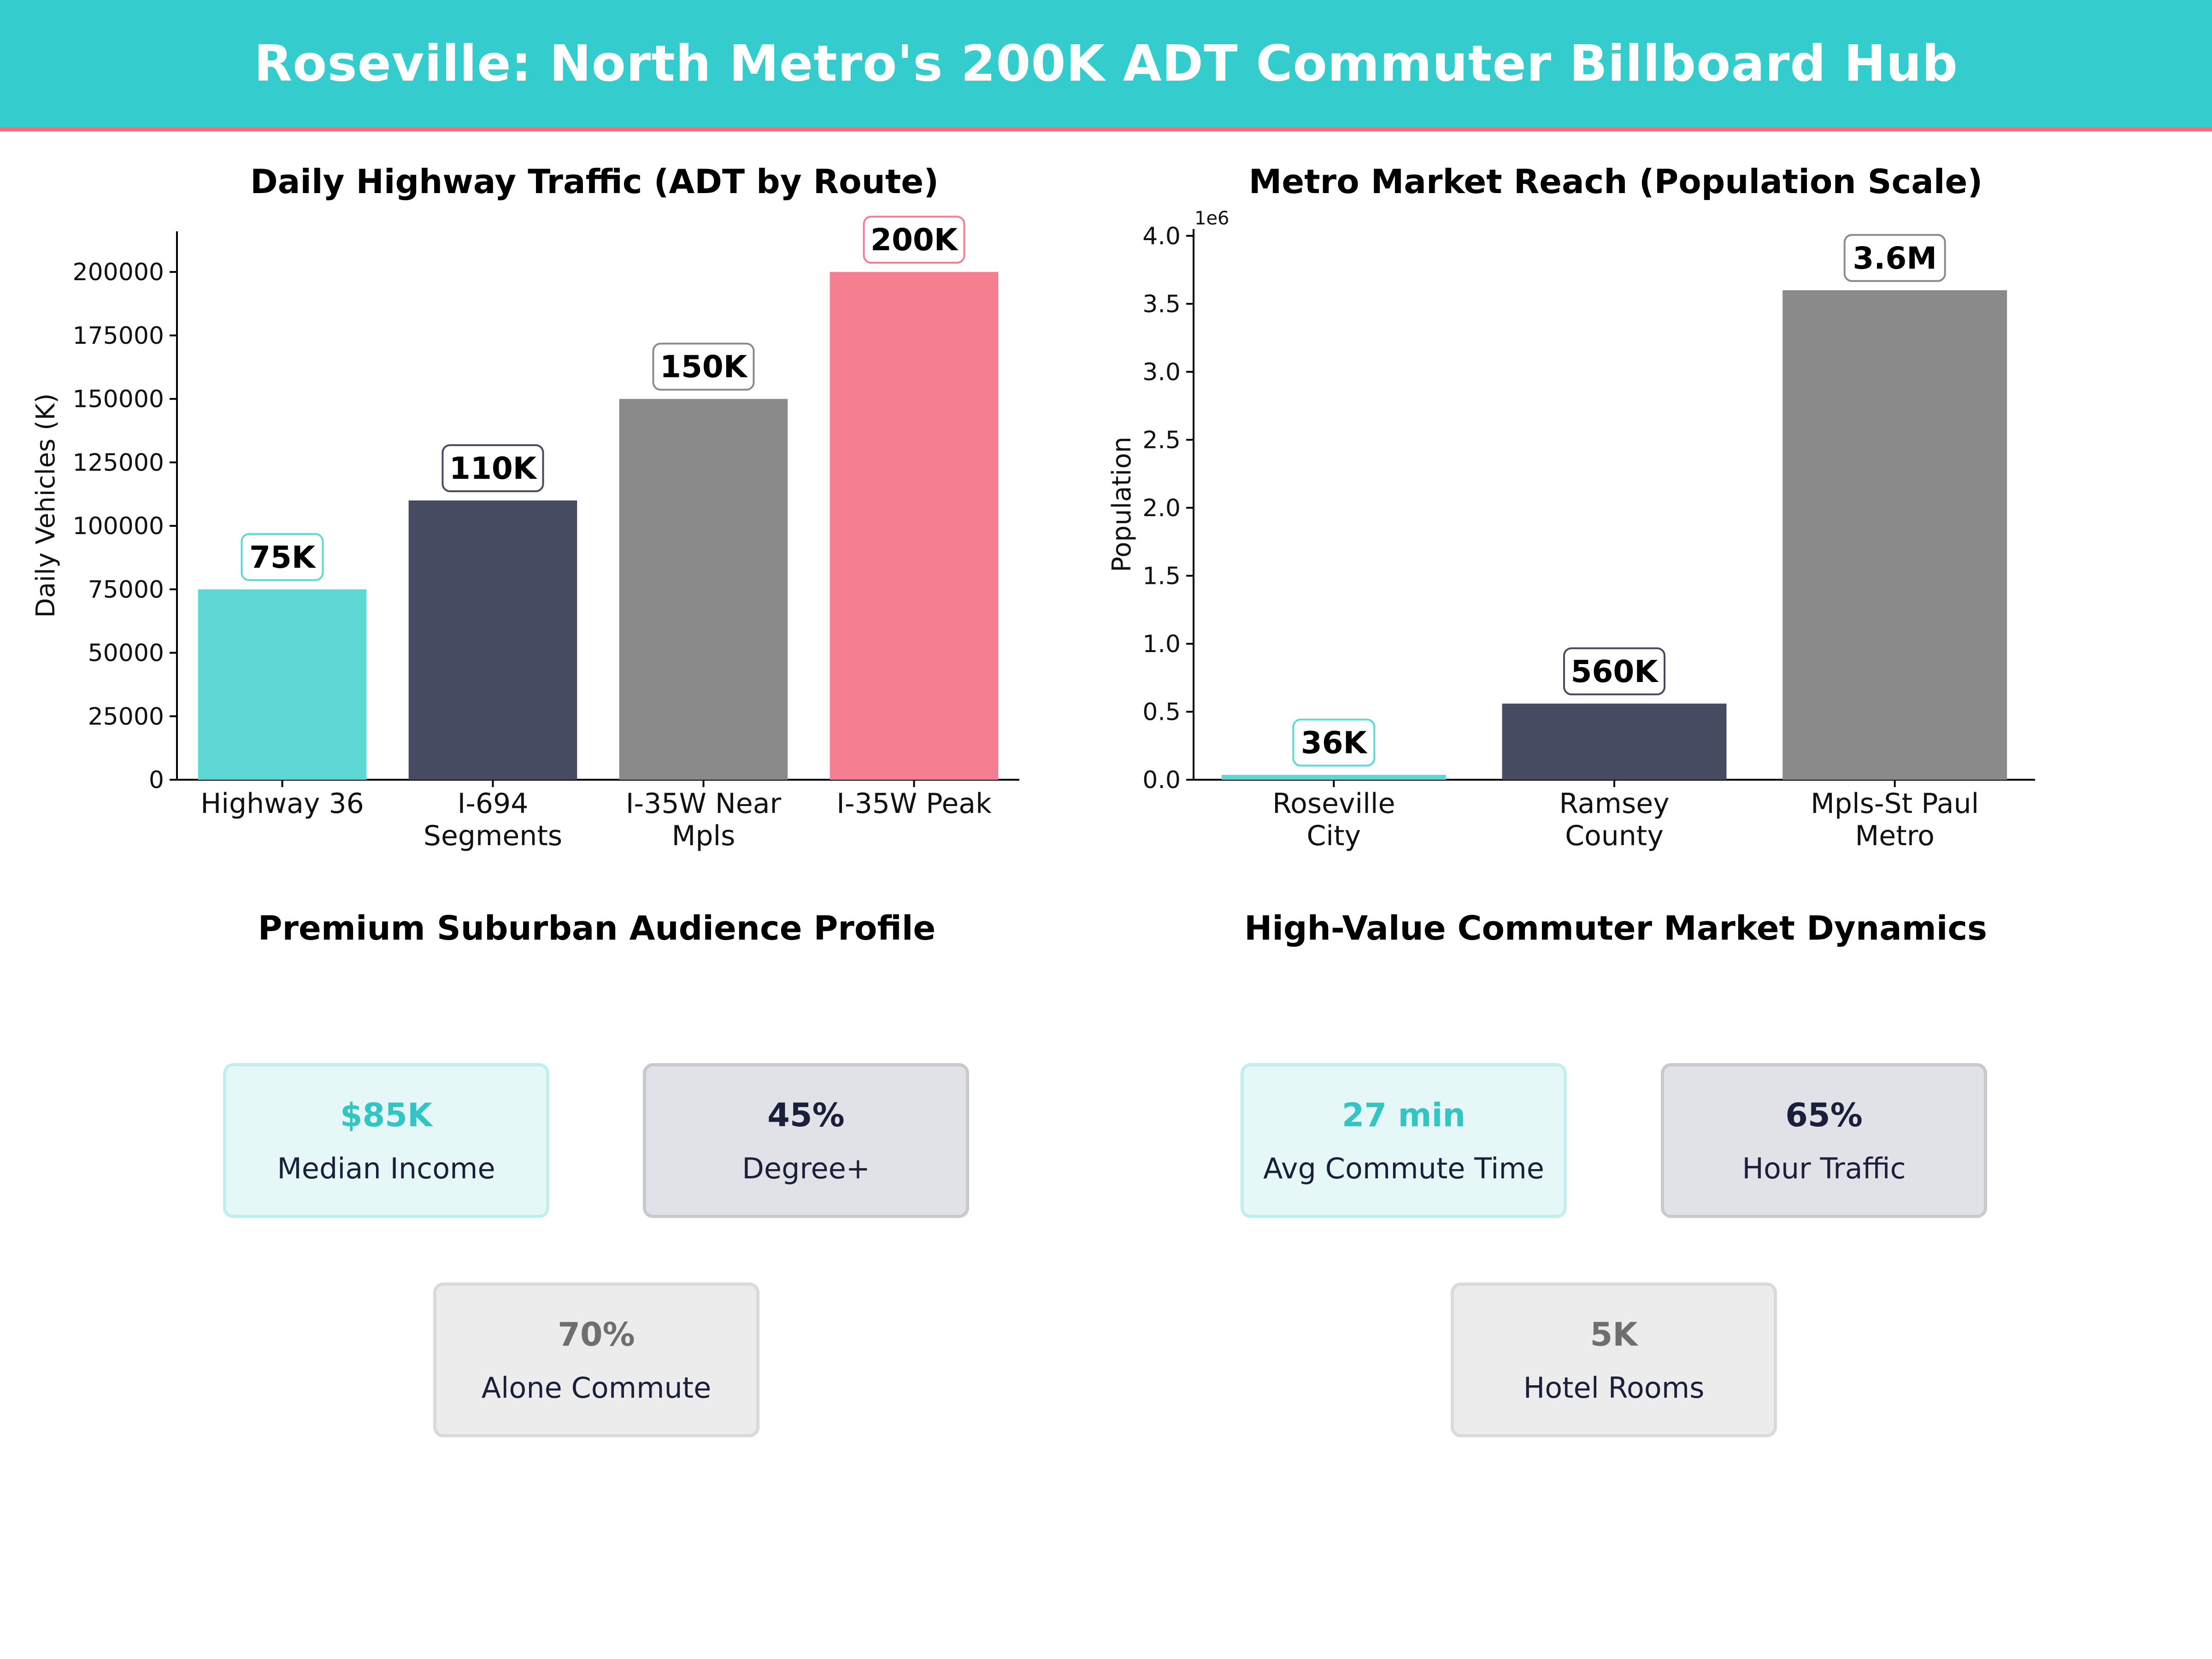  I want to click on data-label: 560K, so click(1615, 671).